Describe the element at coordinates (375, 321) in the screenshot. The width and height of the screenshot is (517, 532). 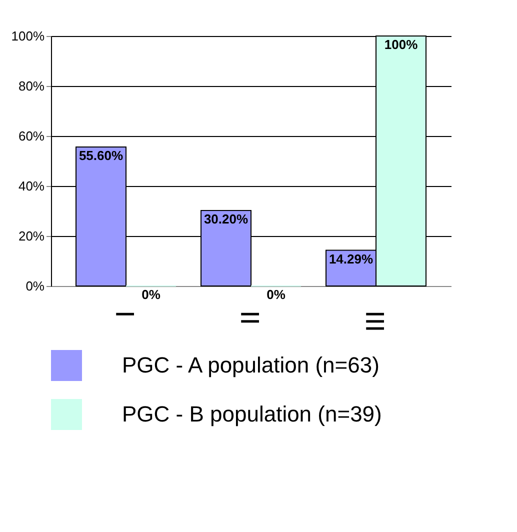
I see `x-tick-label: III` at that location.